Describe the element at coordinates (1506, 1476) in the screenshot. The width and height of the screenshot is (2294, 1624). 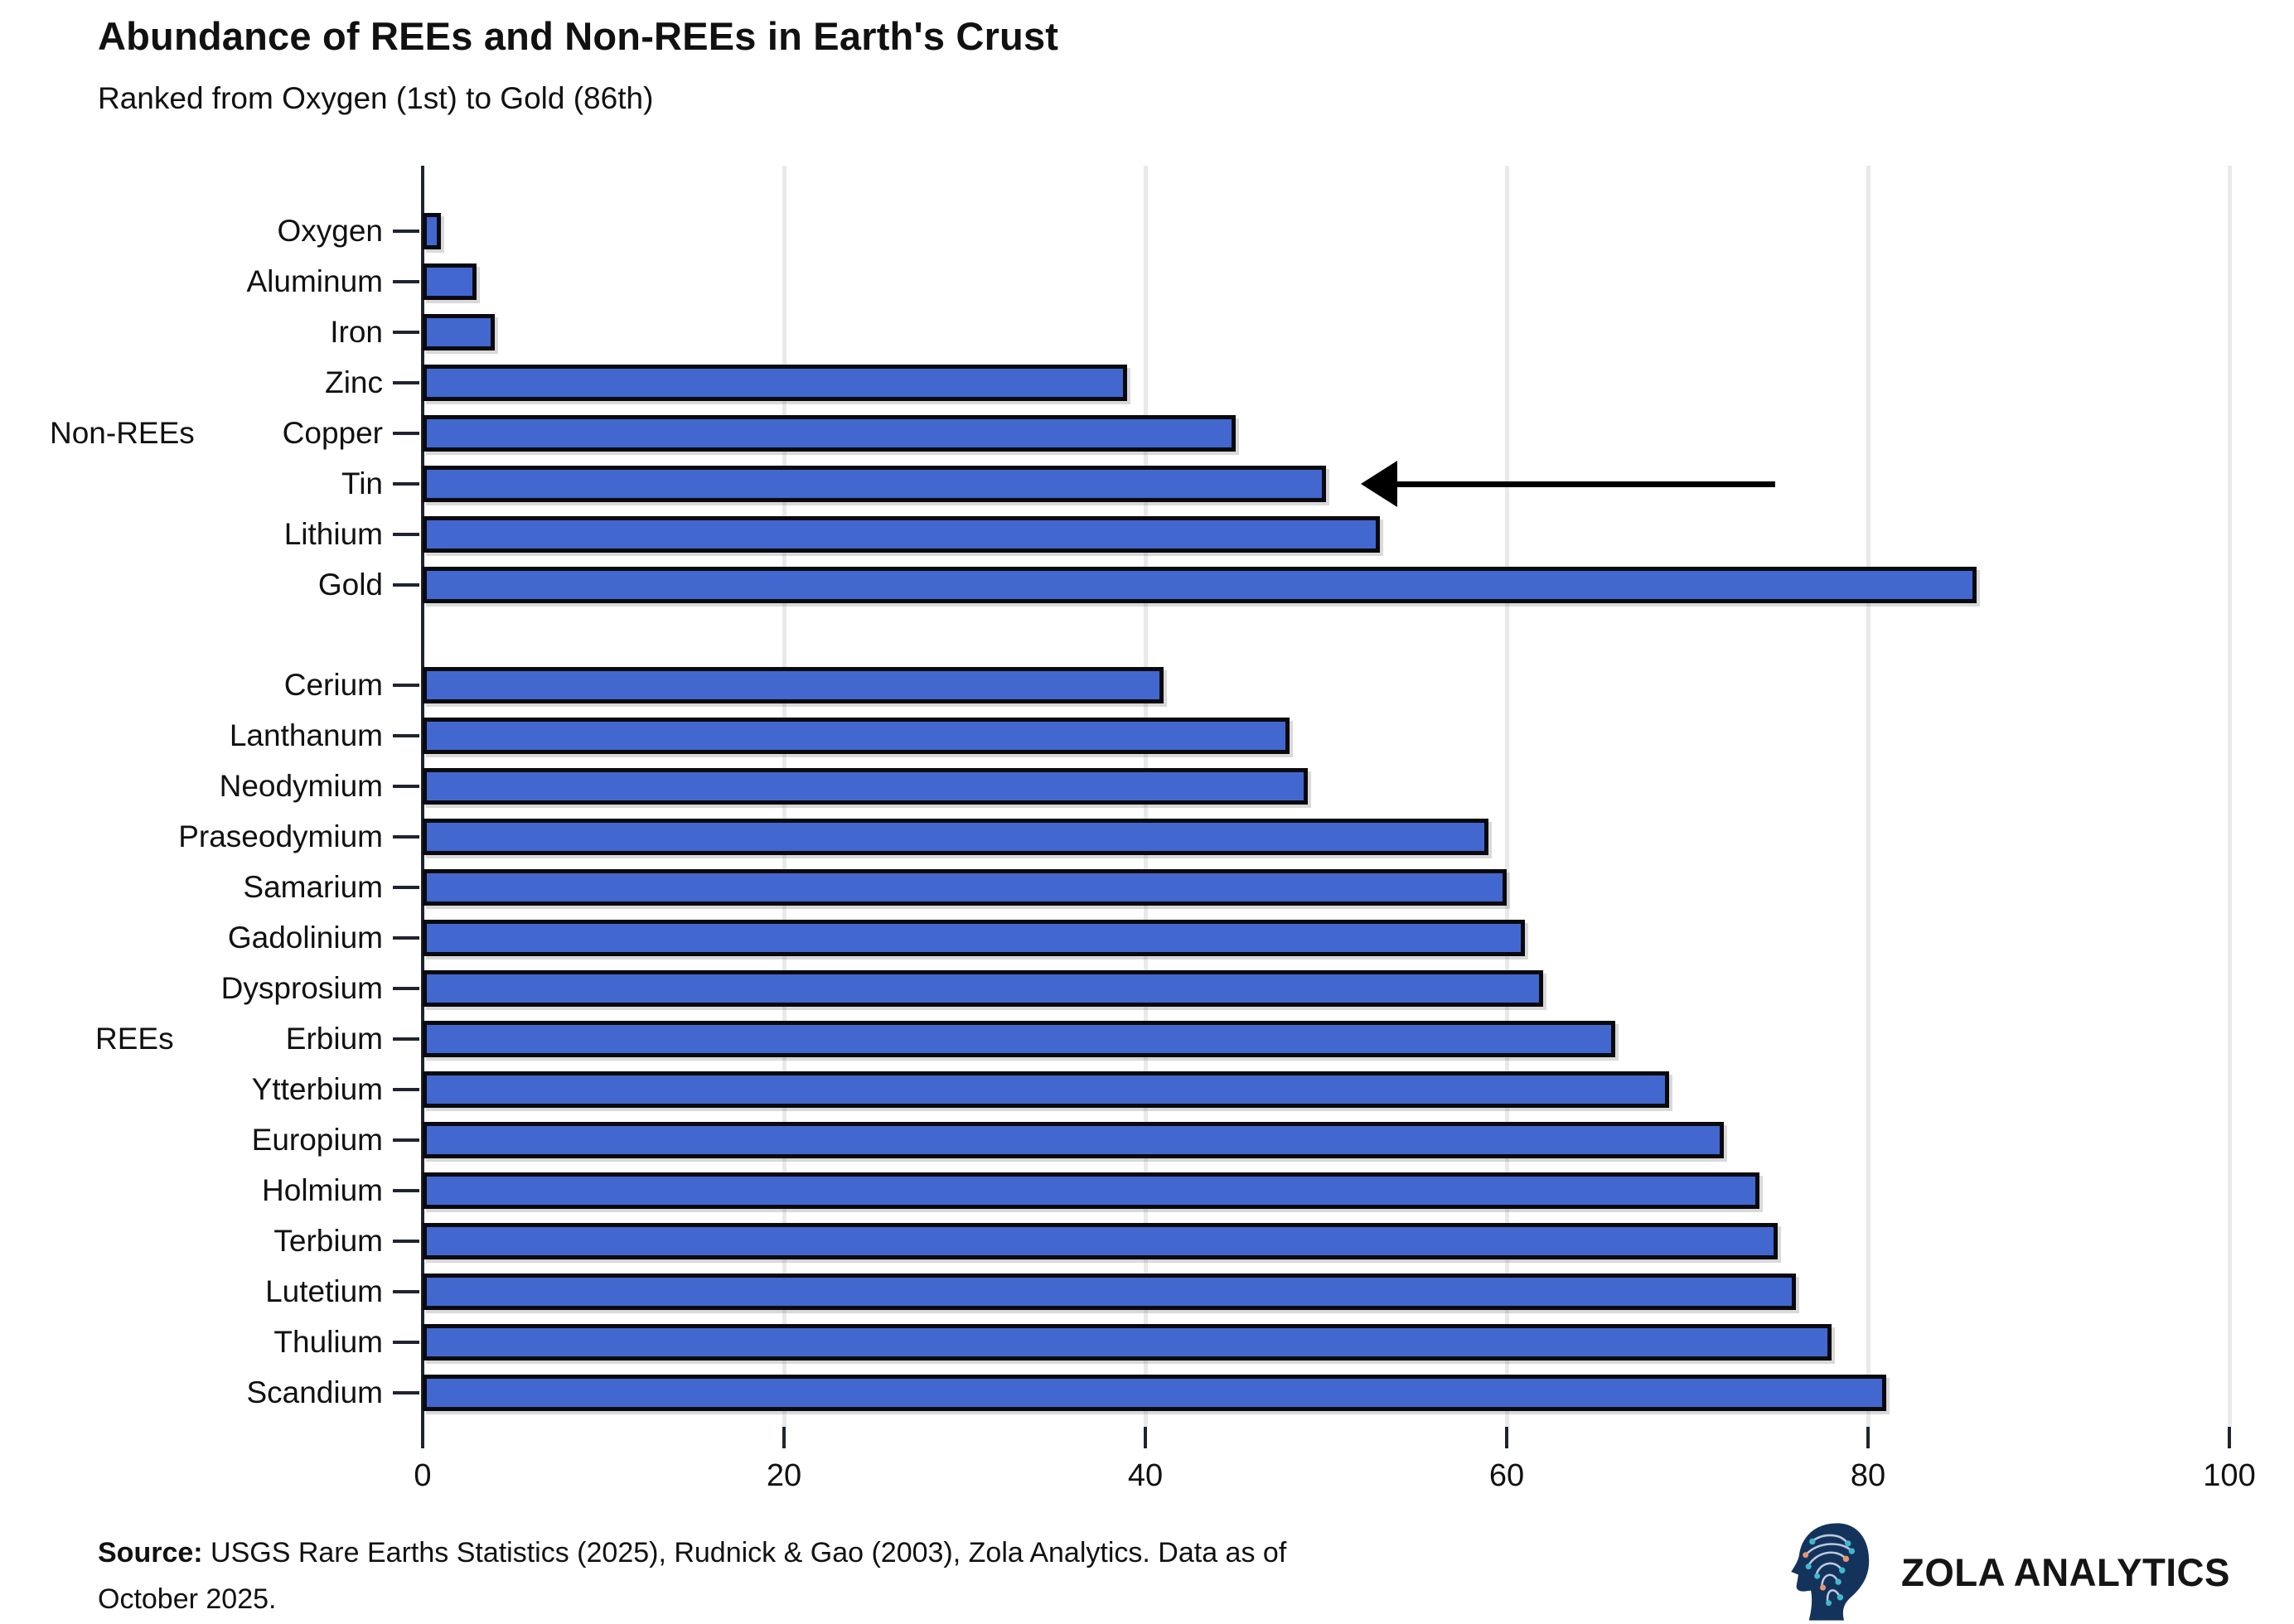
I see `x-tick-label-60: 60` at that location.